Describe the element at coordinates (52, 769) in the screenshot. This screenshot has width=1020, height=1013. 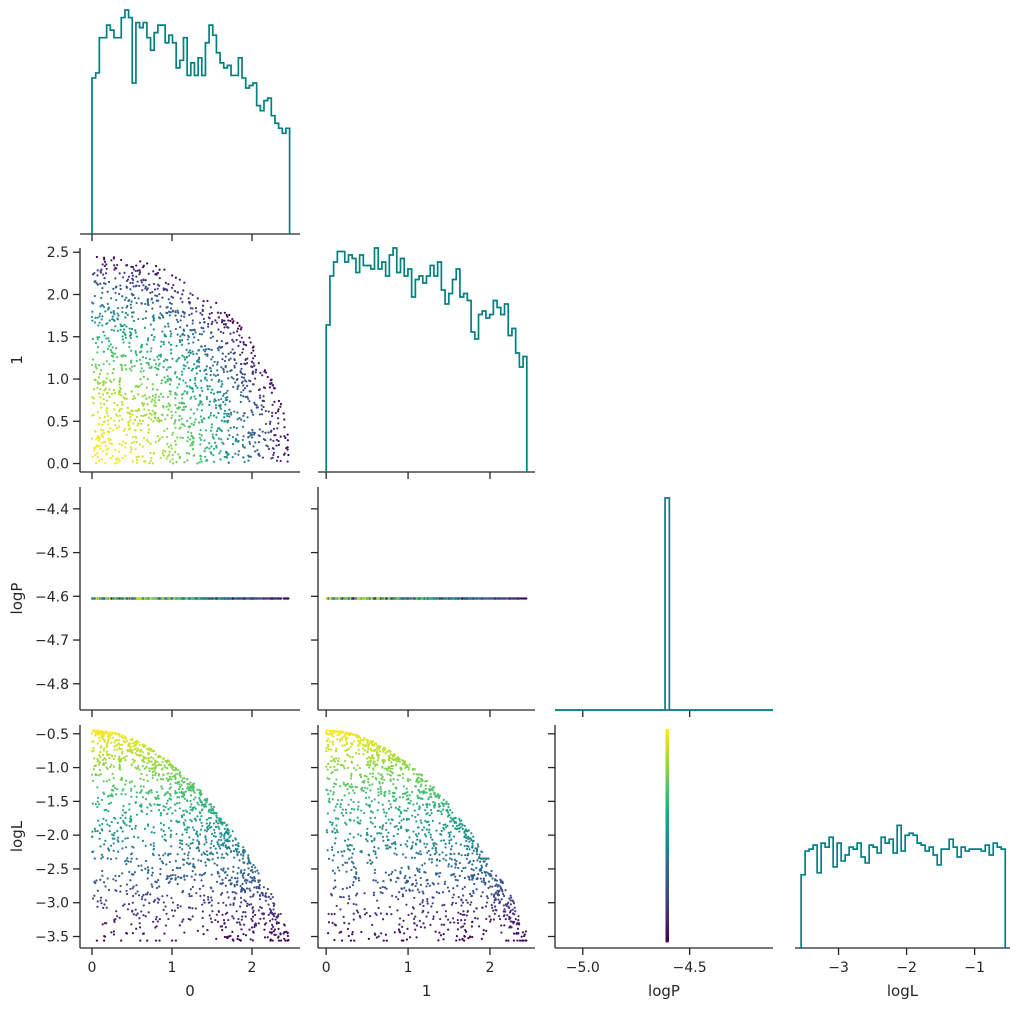
I see `y-tick-label: −1.0` at that location.